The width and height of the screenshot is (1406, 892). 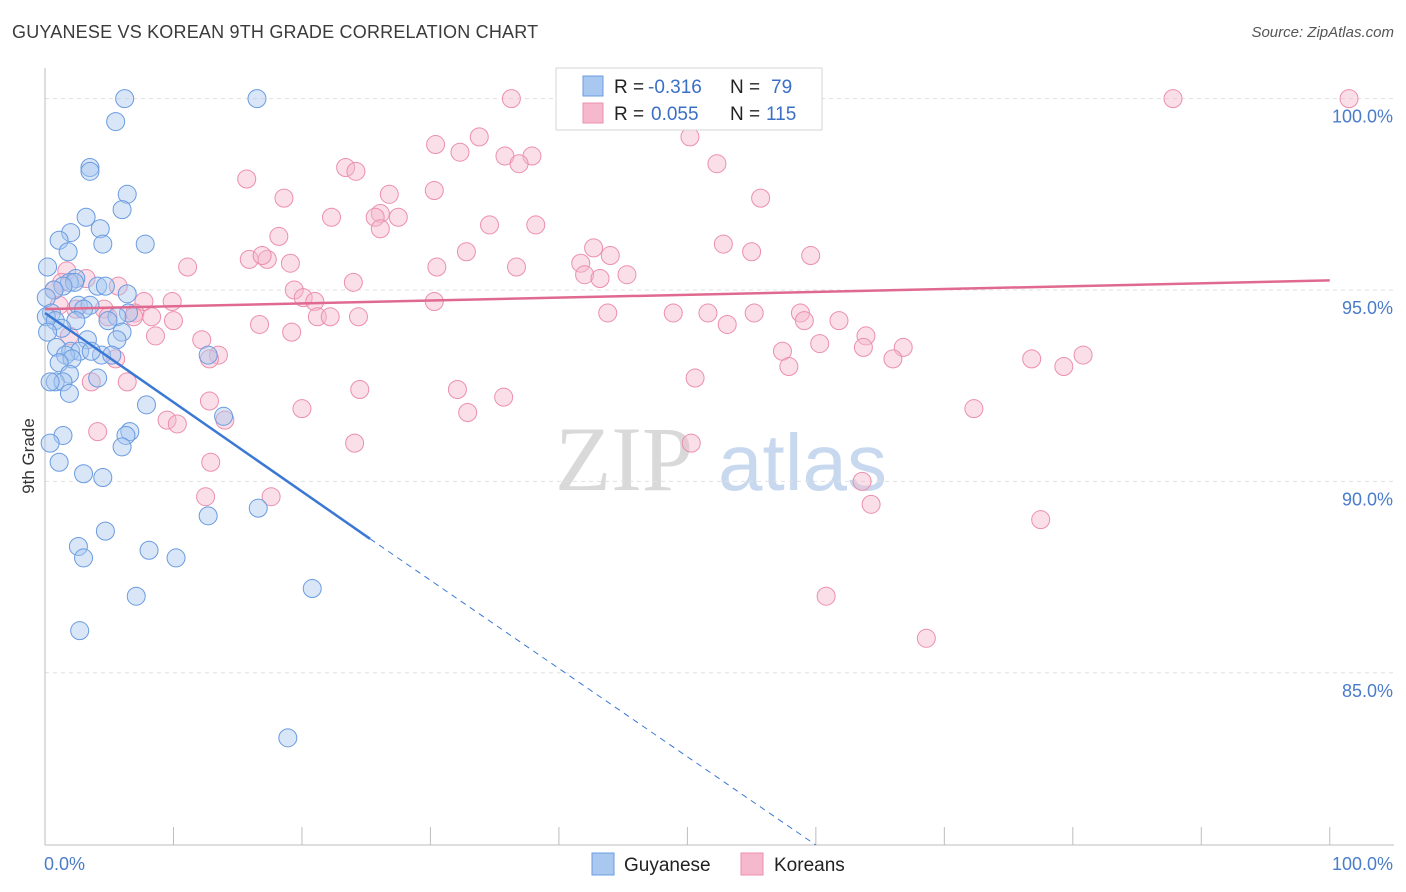 I want to click on y-tick-label-2: 90.0%, so click(x=1367, y=499).